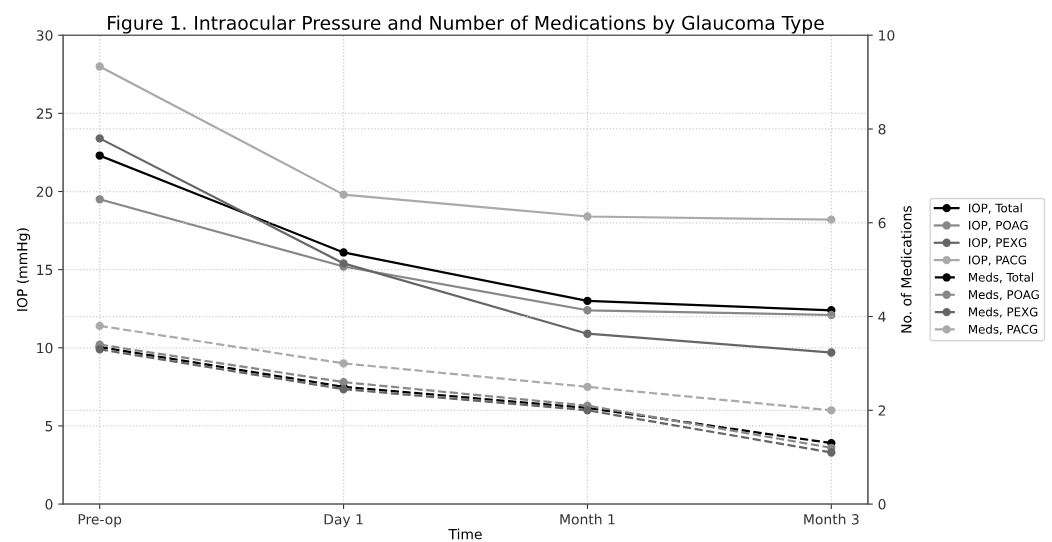  What do you see at coordinates (995, 208) in the screenshot?
I see `legend-label: IOP, Total` at bounding box center [995, 208].